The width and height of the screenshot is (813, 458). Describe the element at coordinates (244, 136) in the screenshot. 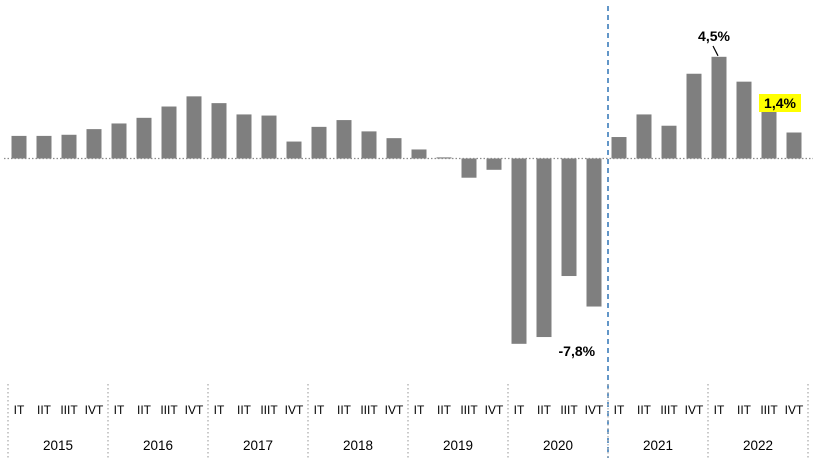

I see `bar-2017-iit` at that location.